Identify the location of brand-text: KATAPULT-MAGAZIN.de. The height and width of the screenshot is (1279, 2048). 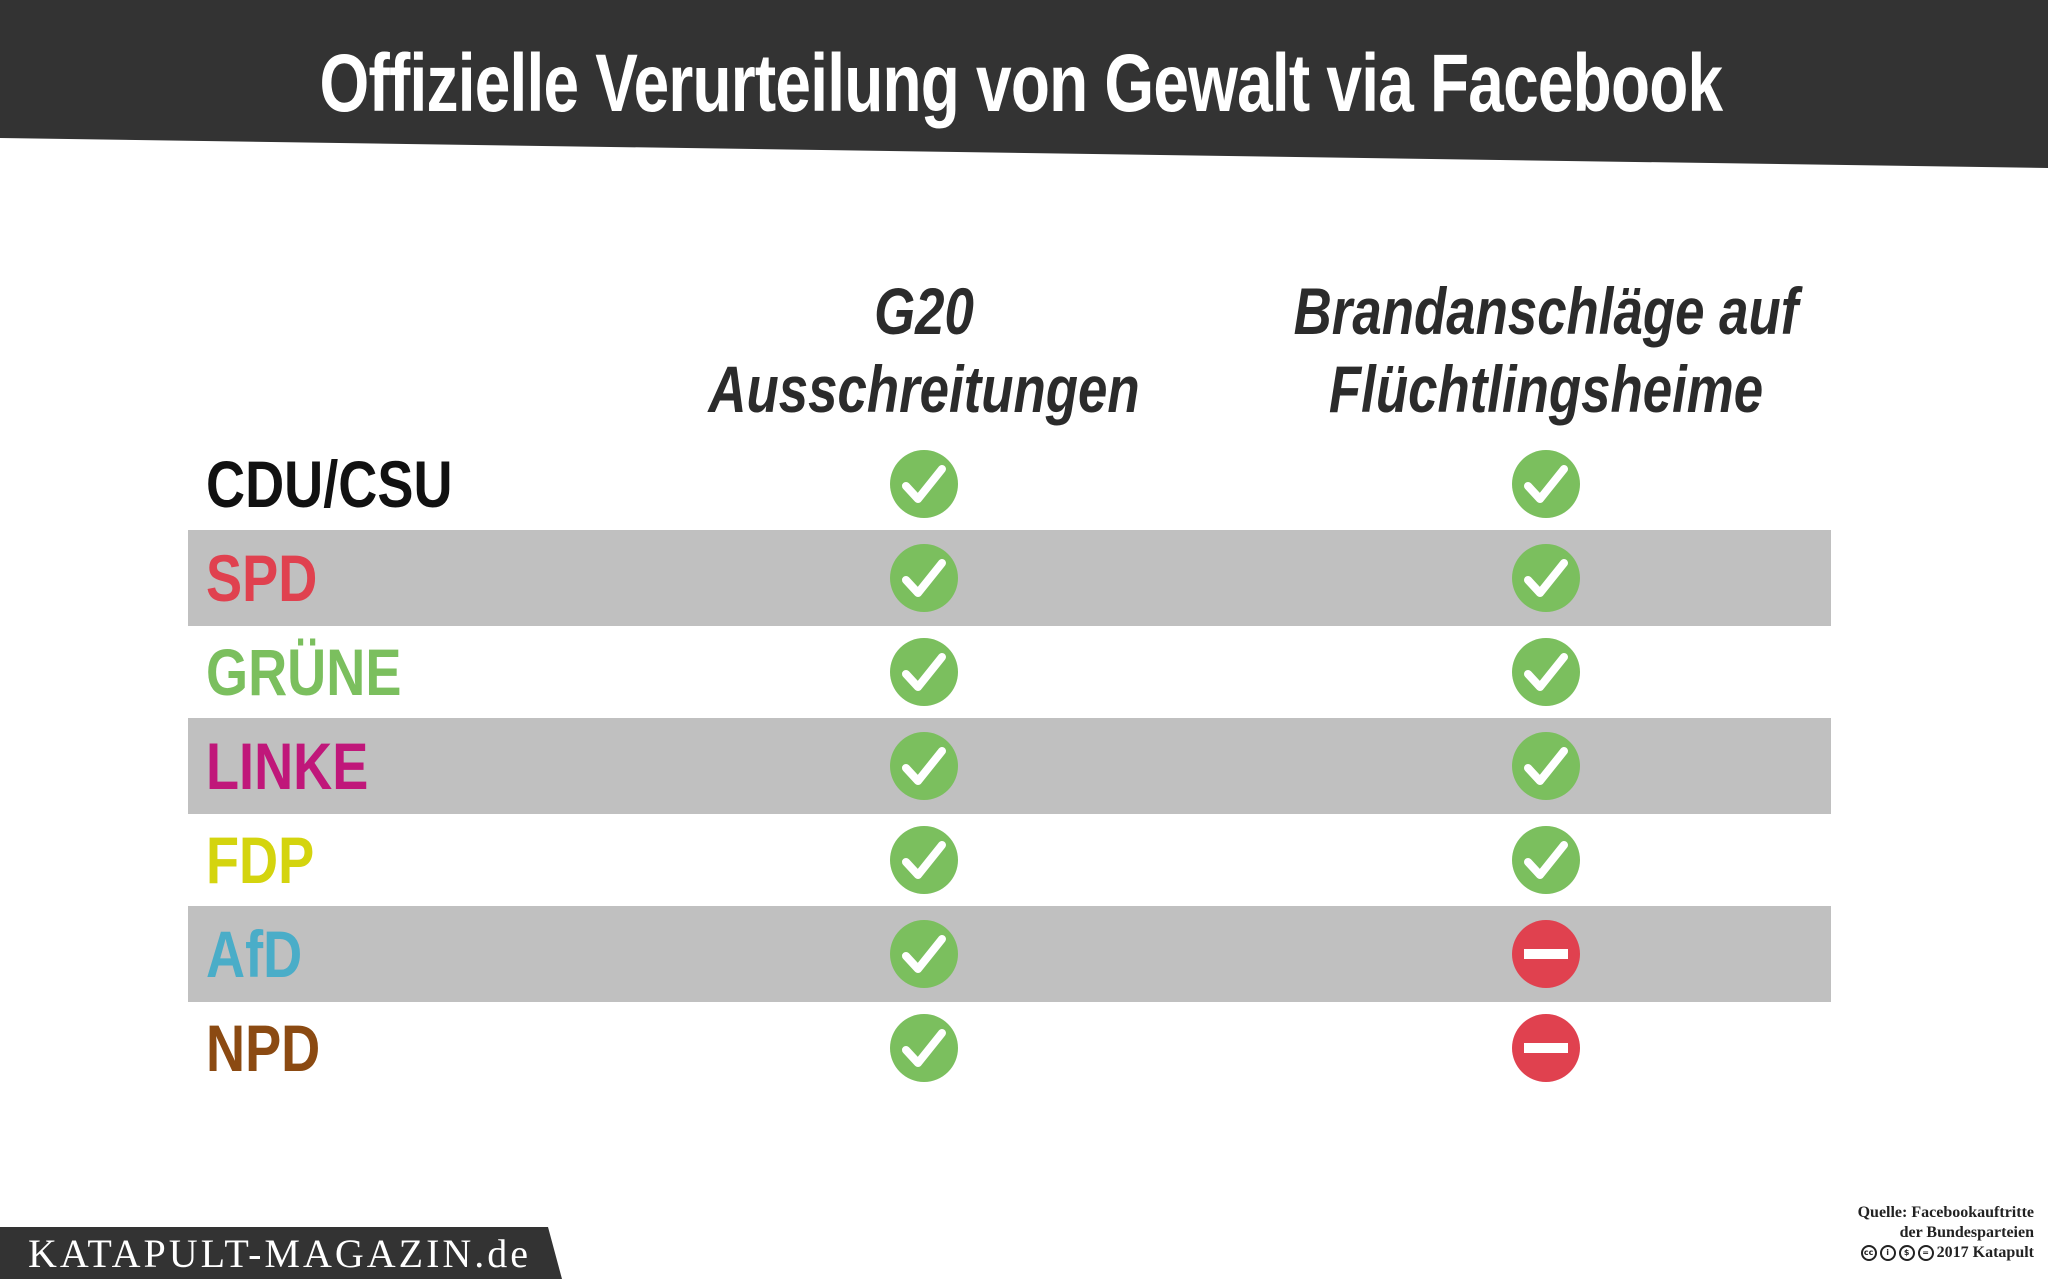
(280, 1253).